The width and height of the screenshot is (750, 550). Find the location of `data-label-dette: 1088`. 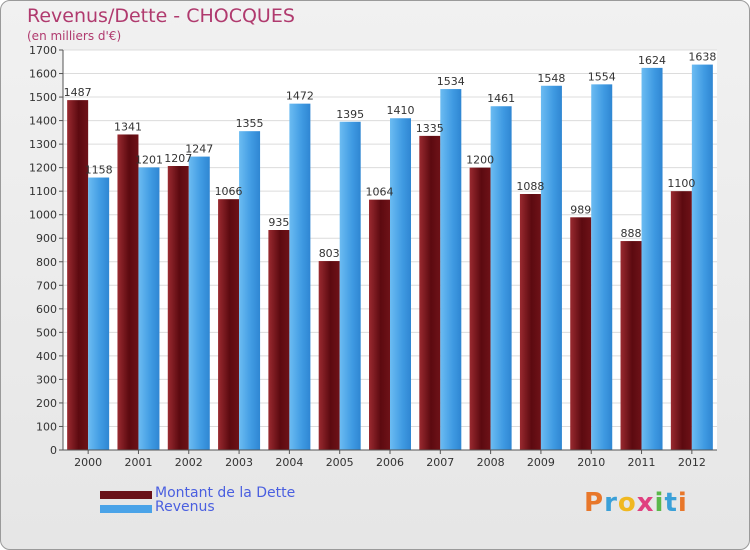

data-label-dette: 1088 is located at coordinates (530, 186).